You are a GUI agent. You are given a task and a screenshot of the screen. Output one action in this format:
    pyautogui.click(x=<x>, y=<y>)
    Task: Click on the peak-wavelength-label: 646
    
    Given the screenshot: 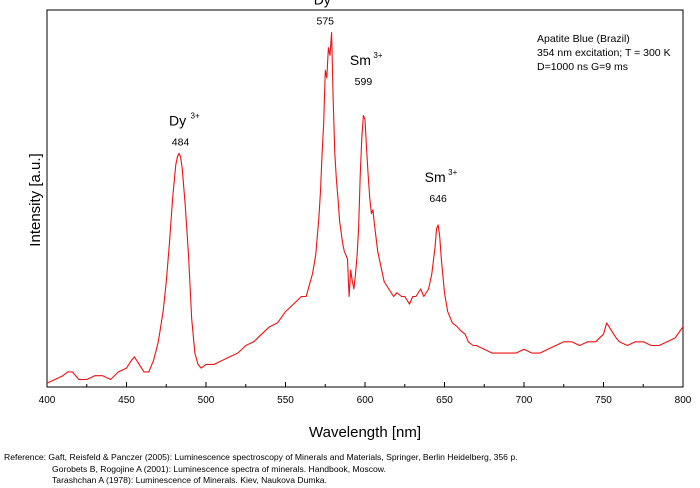 What is the action you would take?
    pyautogui.click(x=438, y=199)
    